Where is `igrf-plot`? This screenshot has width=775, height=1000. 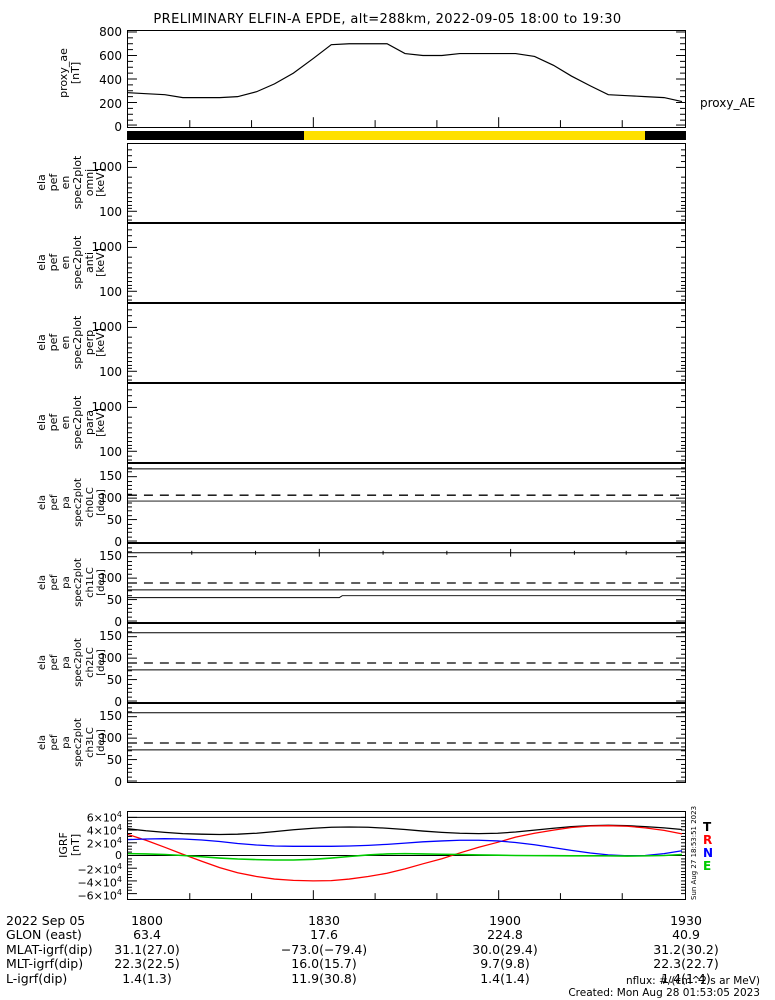
igrf-plot is located at coordinates (406, 857).